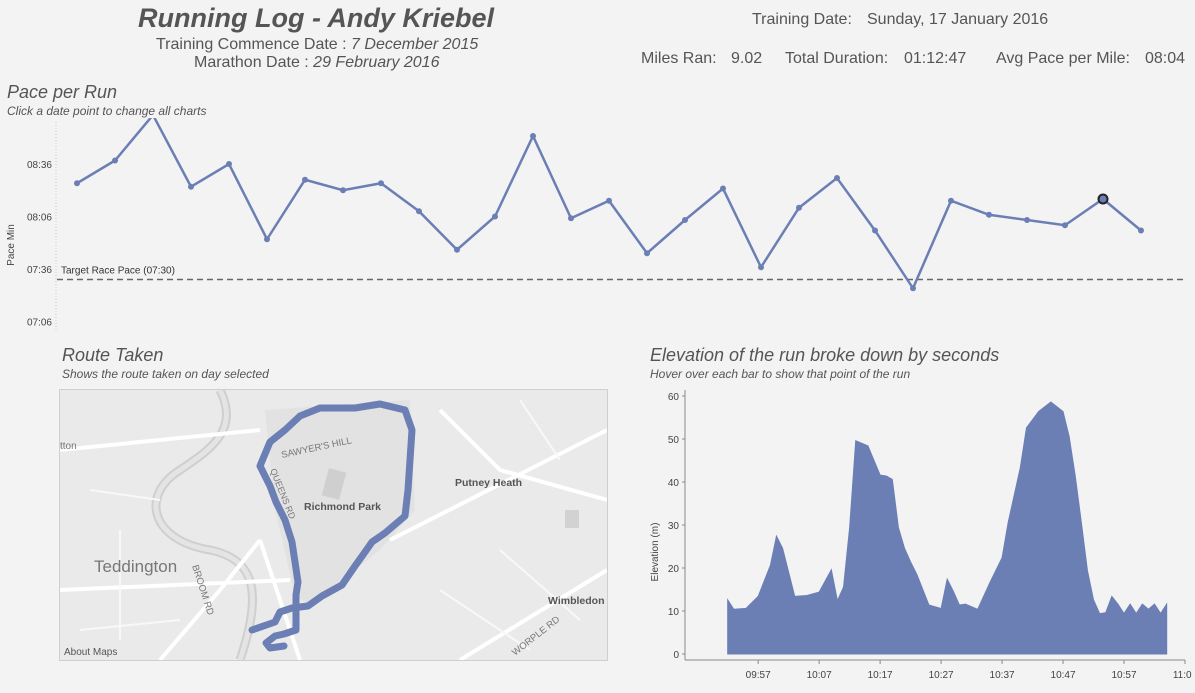  Describe the element at coordinates (1165, 58) in the screenshot. I see `avg-pace-value: 08:04` at that location.